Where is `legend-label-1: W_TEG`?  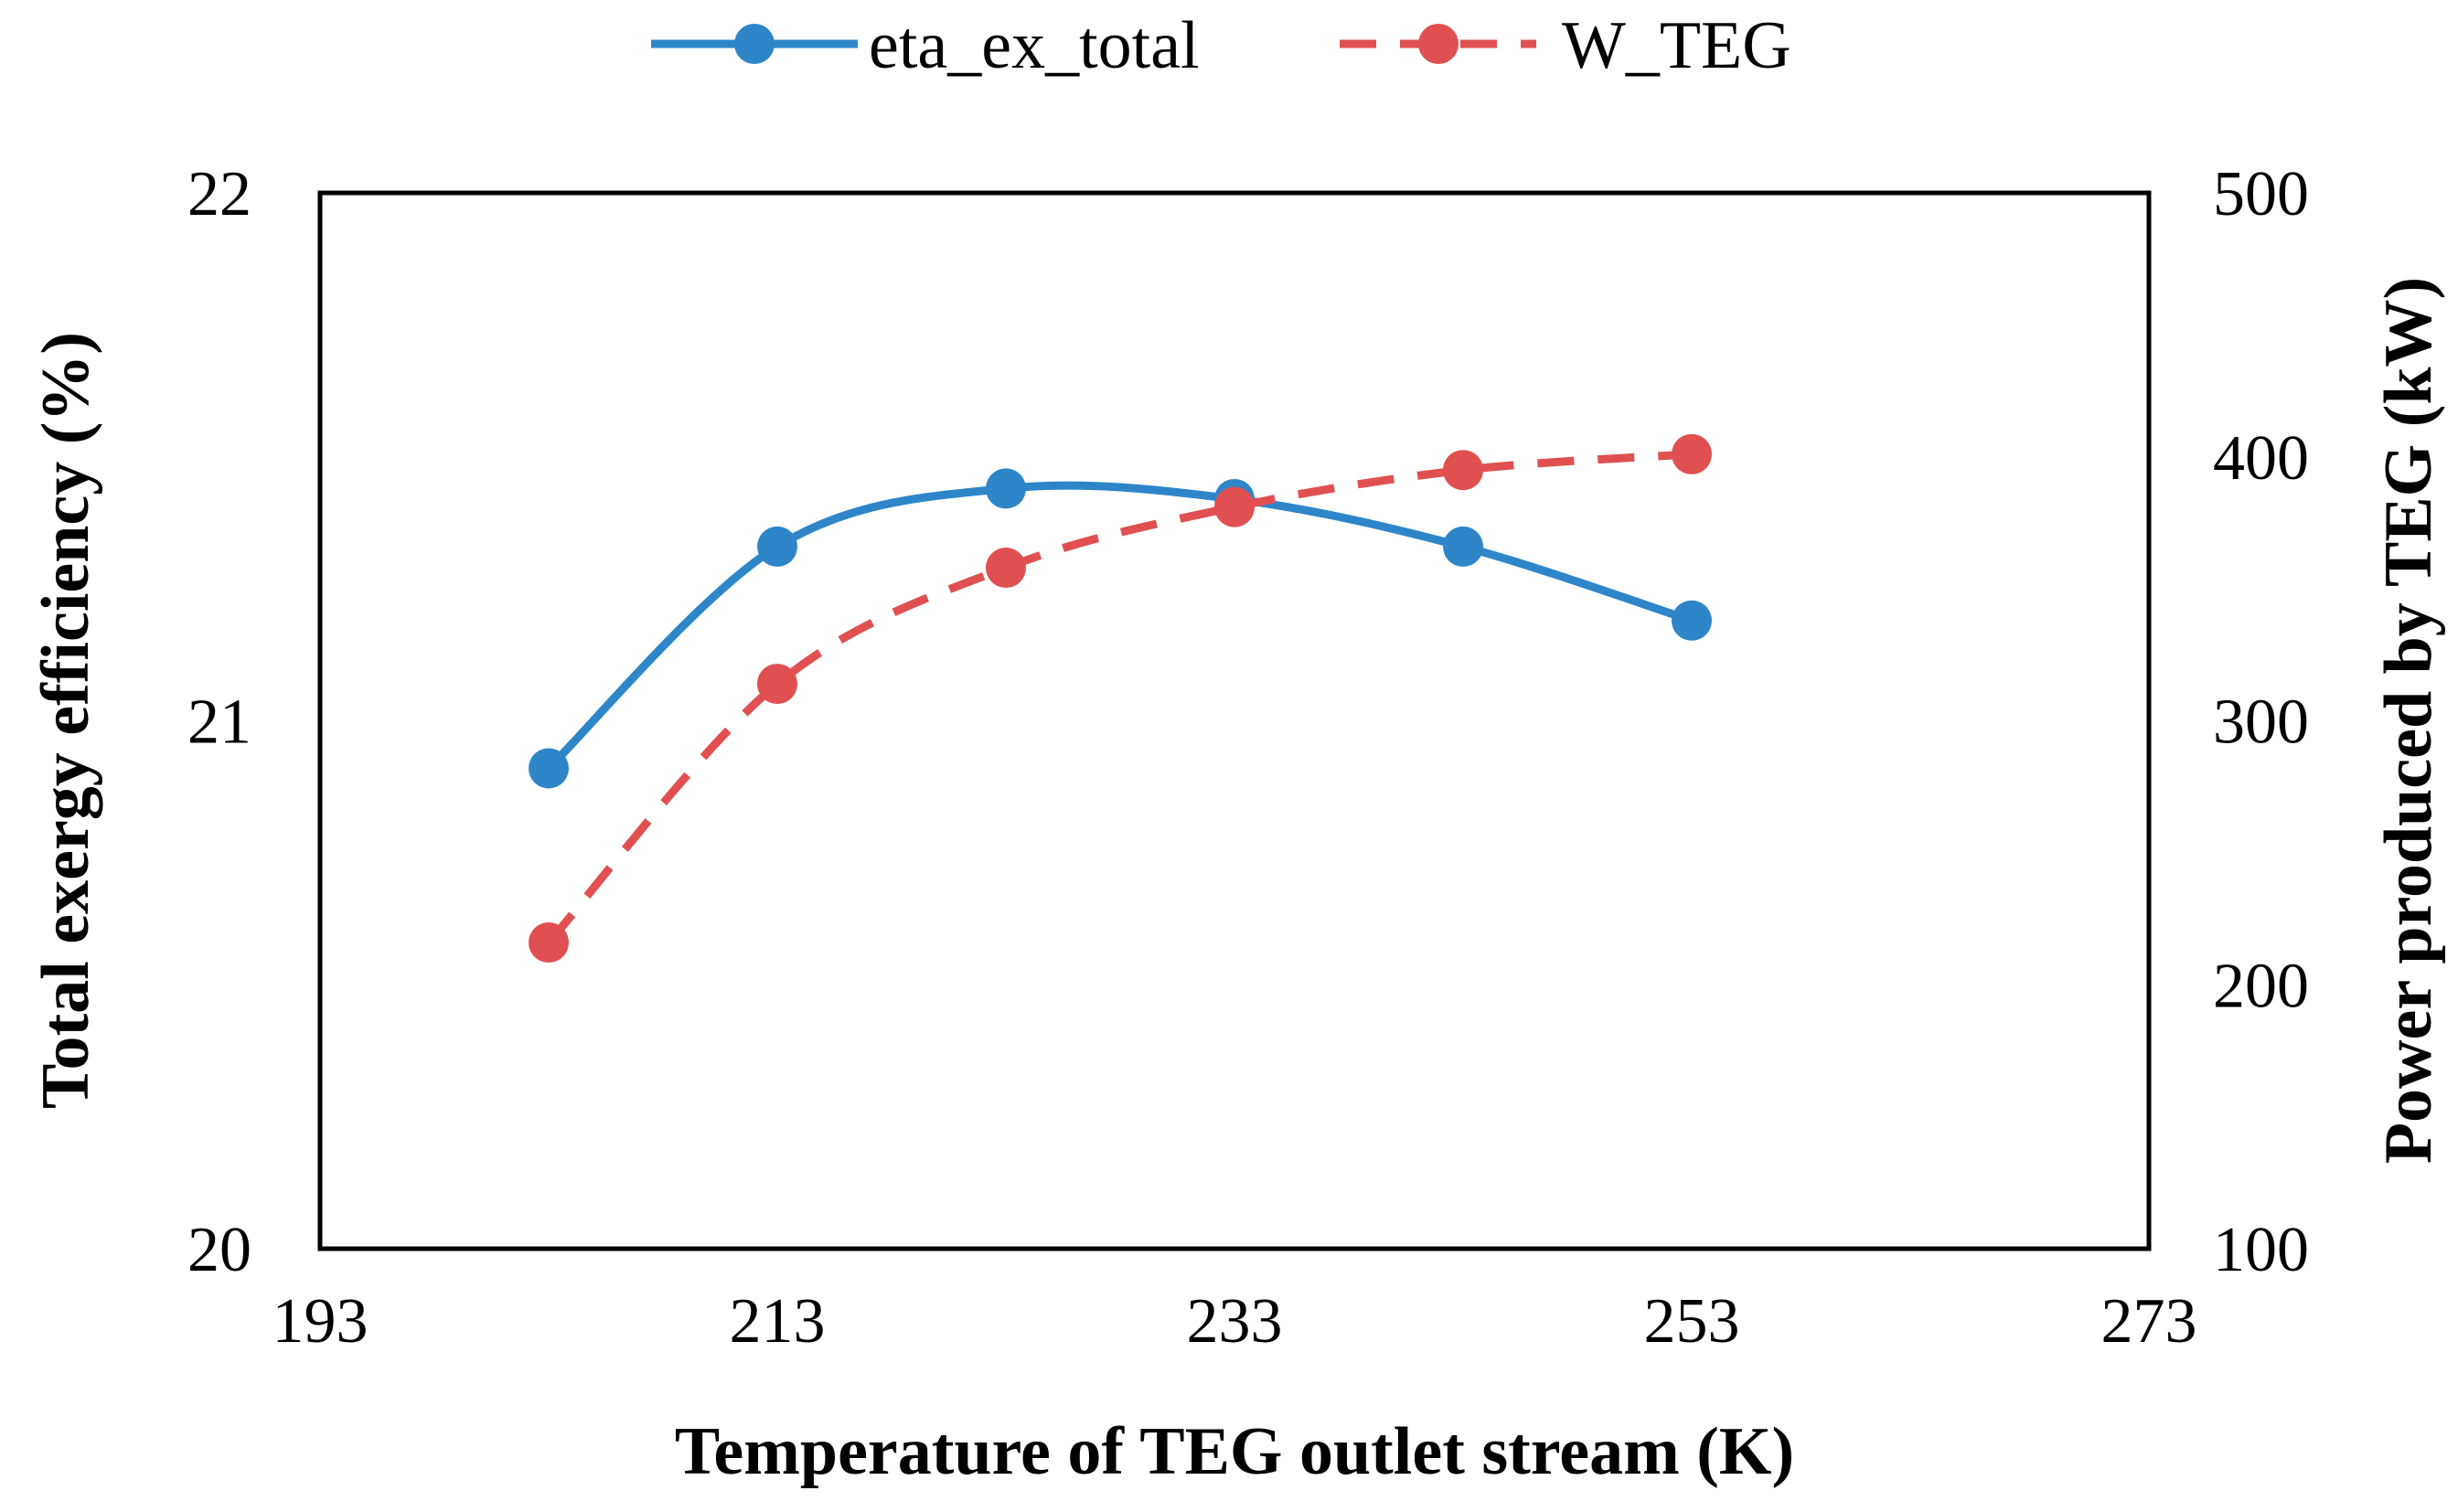
legend-label-1: W_TEG is located at coordinates (1676, 45).